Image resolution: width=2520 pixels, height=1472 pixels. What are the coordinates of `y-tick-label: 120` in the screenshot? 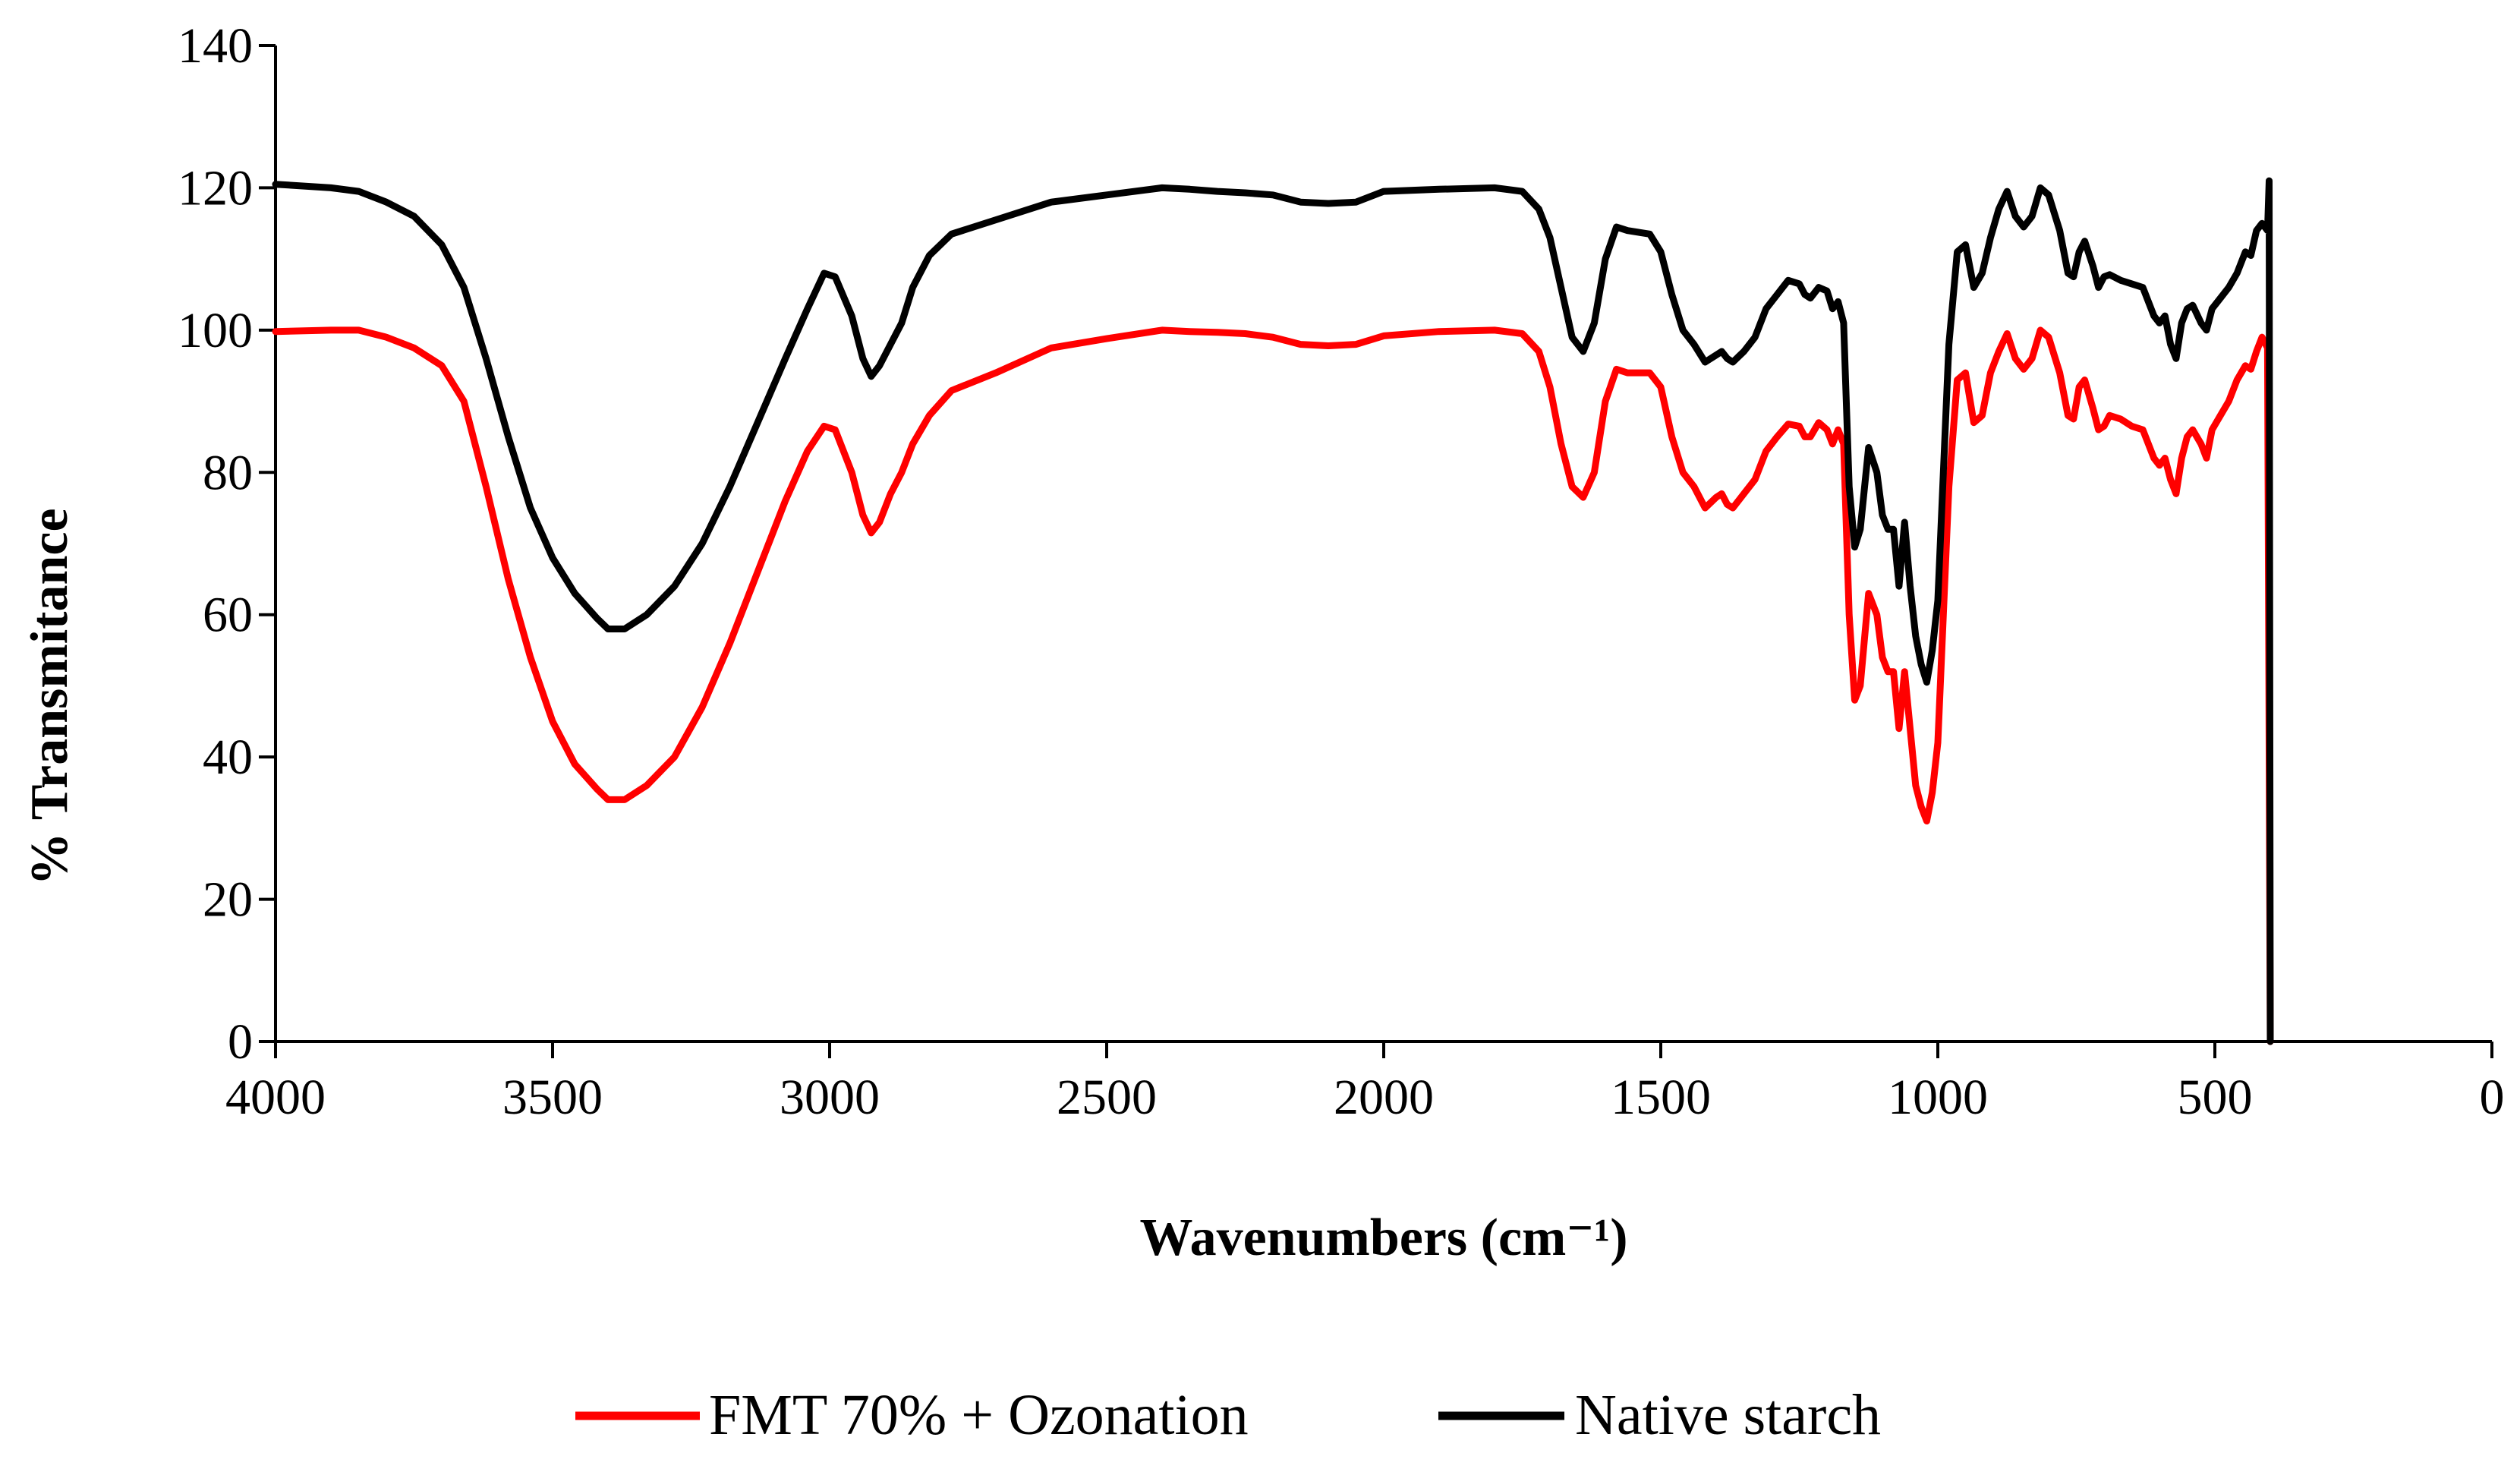 It's located at (216, 188).